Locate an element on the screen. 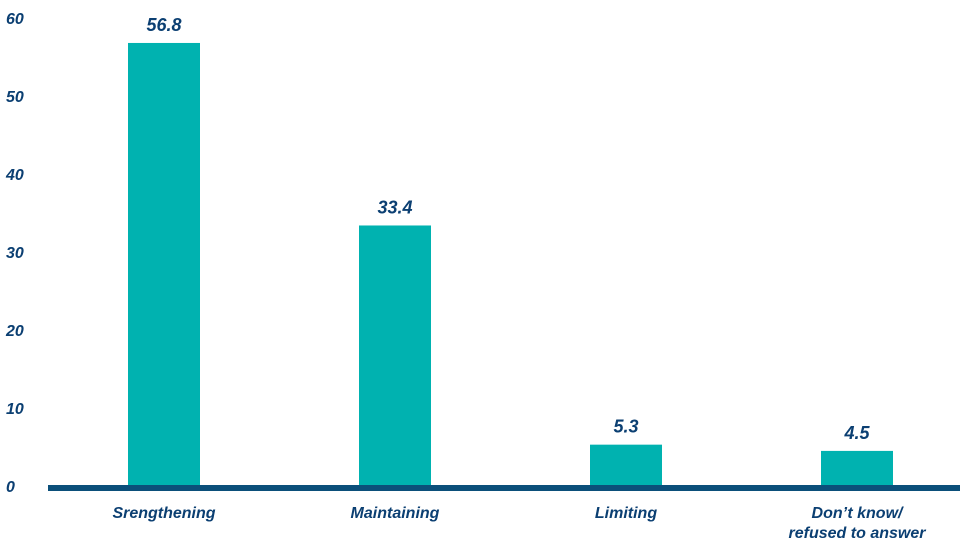 This screenshot has height=544, width=960. y-tick-label: 40 is located at coordinates (14, 175).